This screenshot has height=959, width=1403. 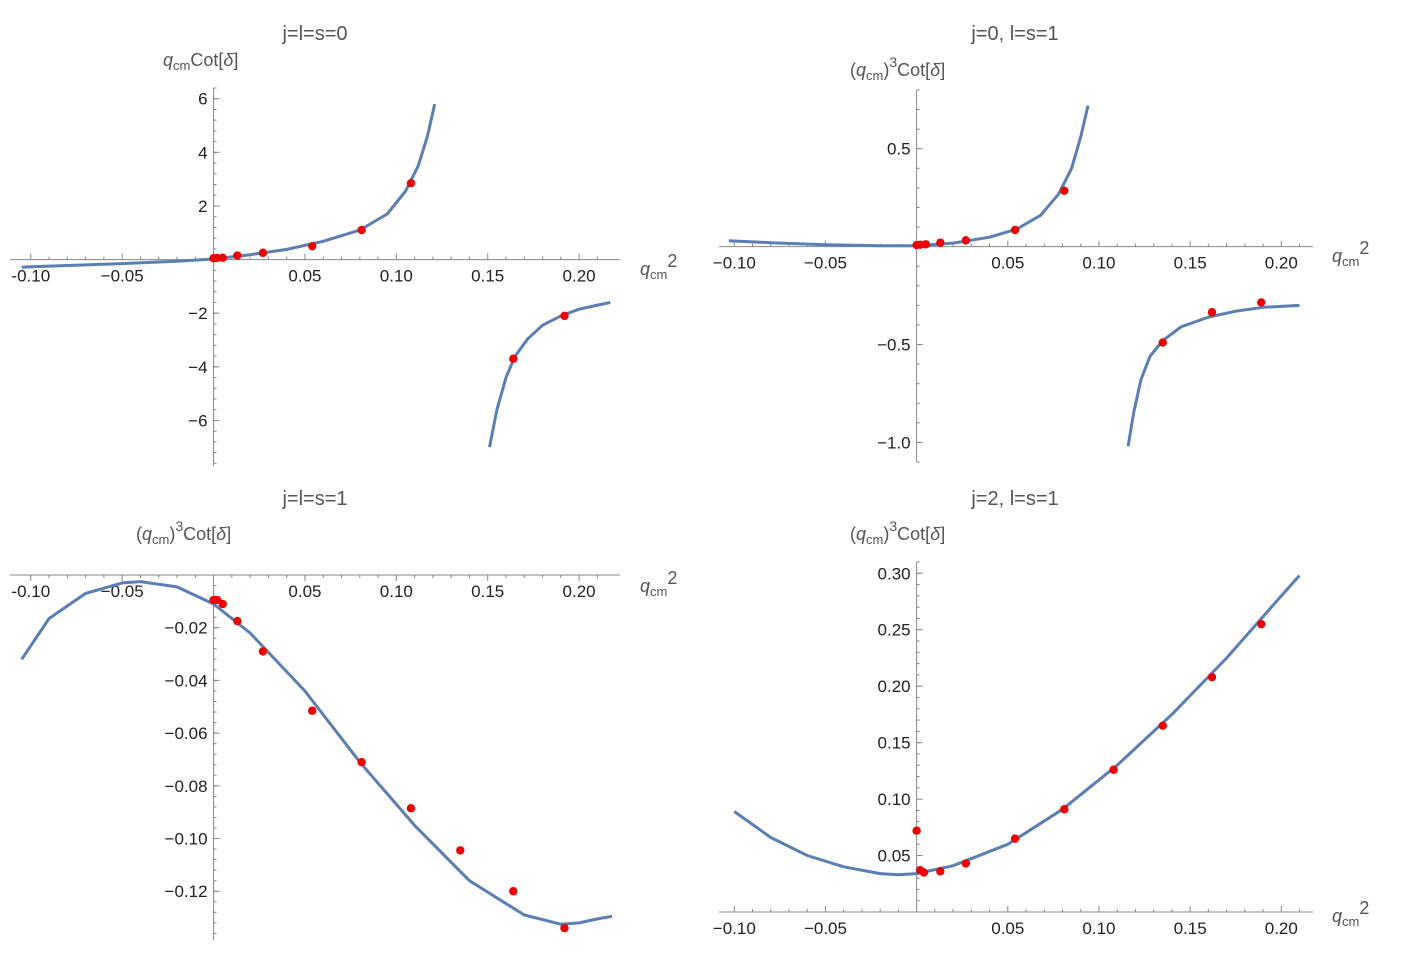 I want to click on y-tick-label: 0.20, so click(x=894, y=686).